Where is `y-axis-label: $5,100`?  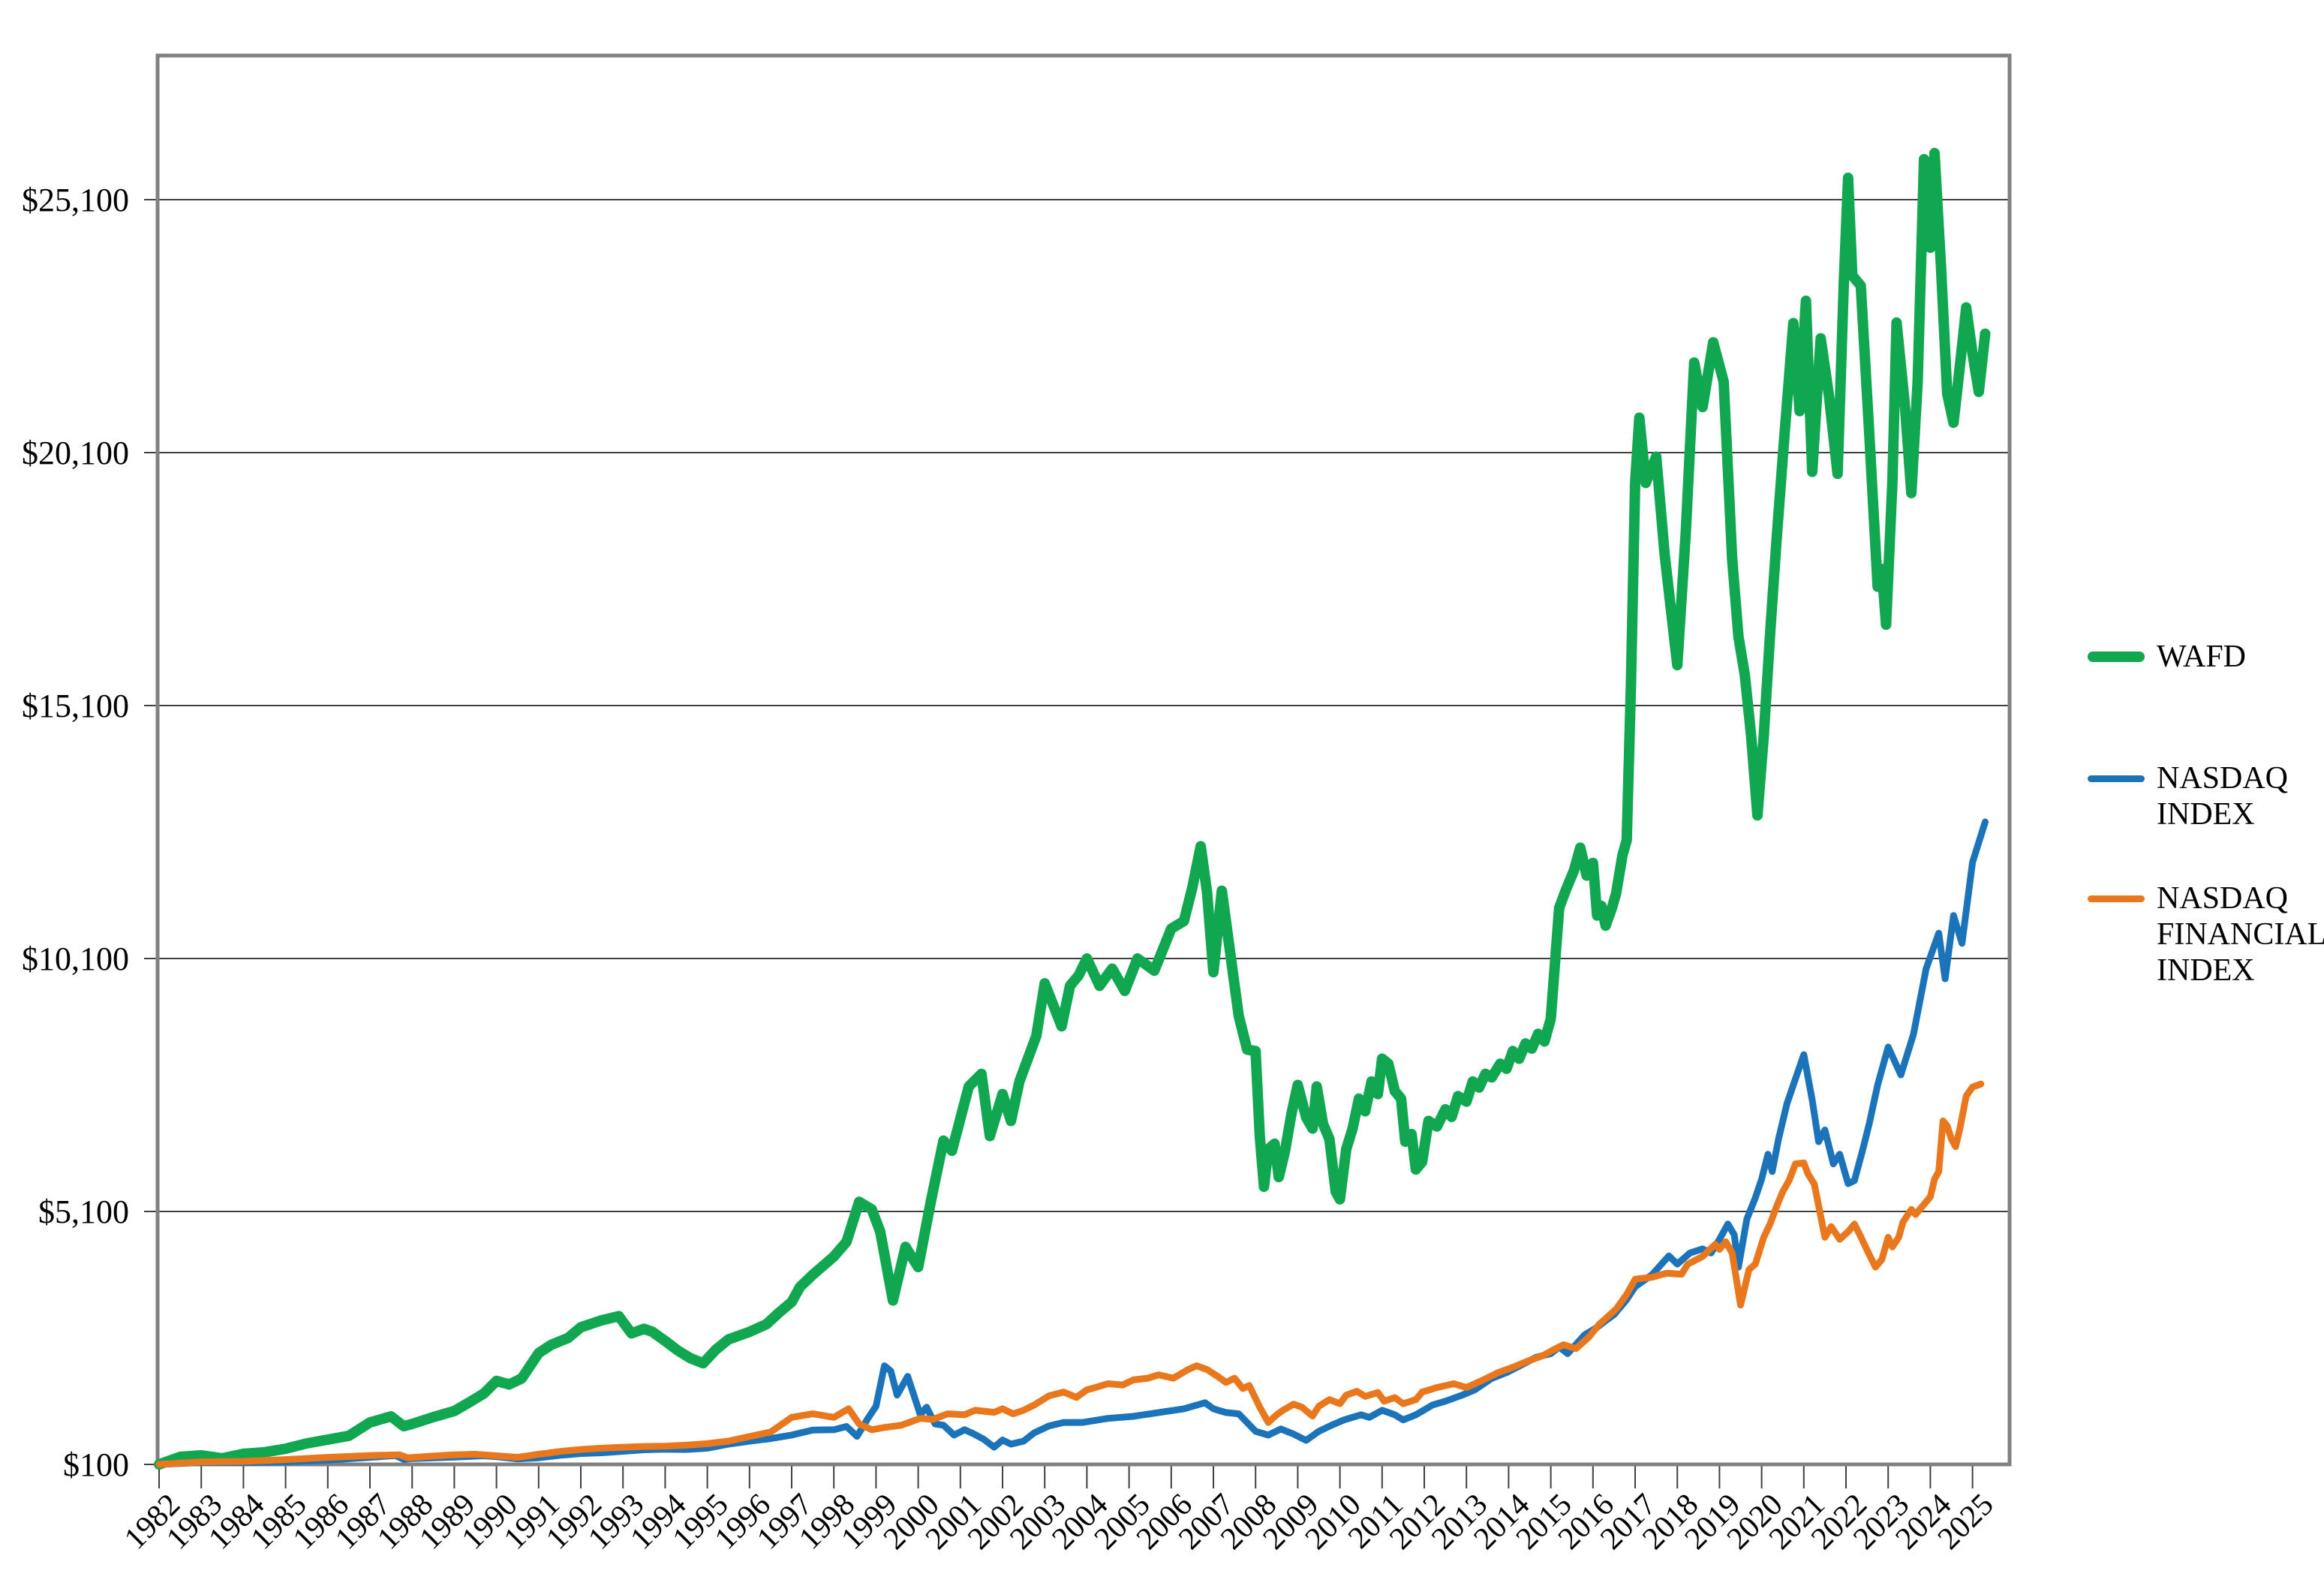 y-axis-label: $5,100 is located at coordinates (83, 1211).